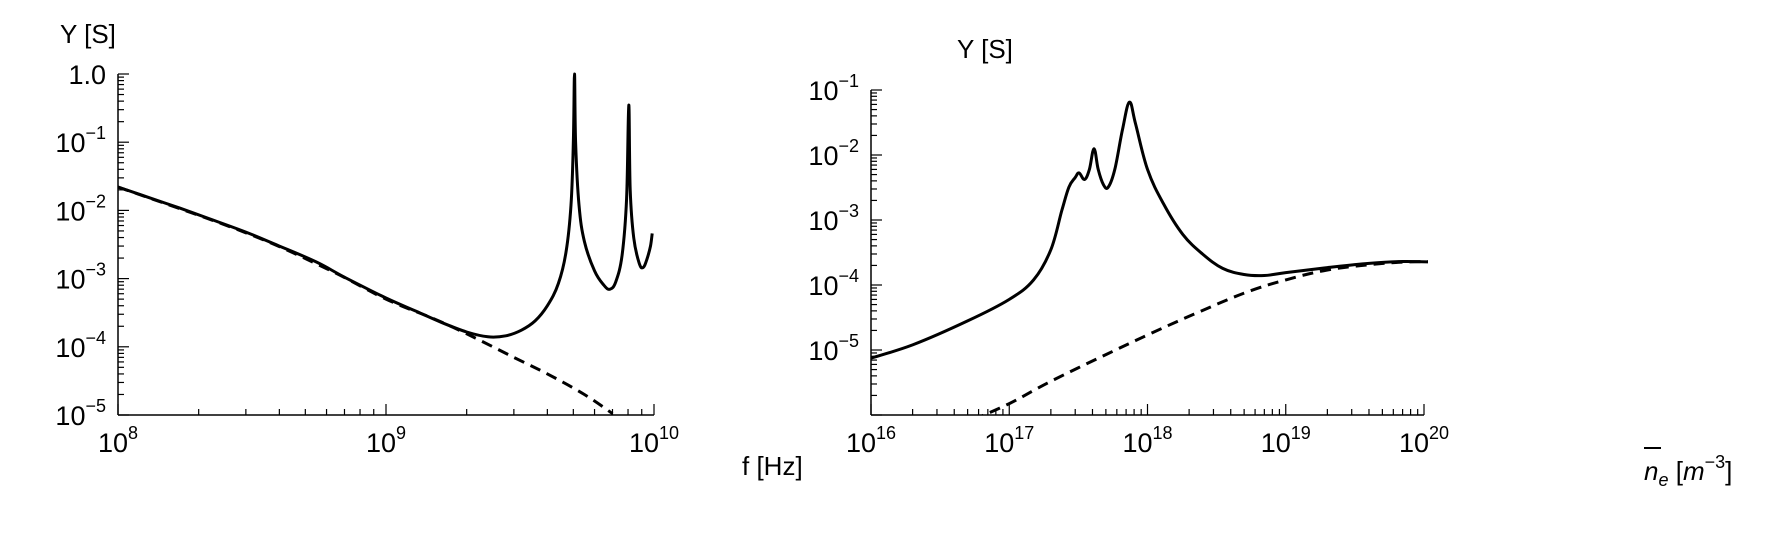 The height and width of the screenshot is (540, 1782). Describe the element at coordinates (654, 440) in the screenshot. I see `x-tick-label: 10¹⁰` at that location.